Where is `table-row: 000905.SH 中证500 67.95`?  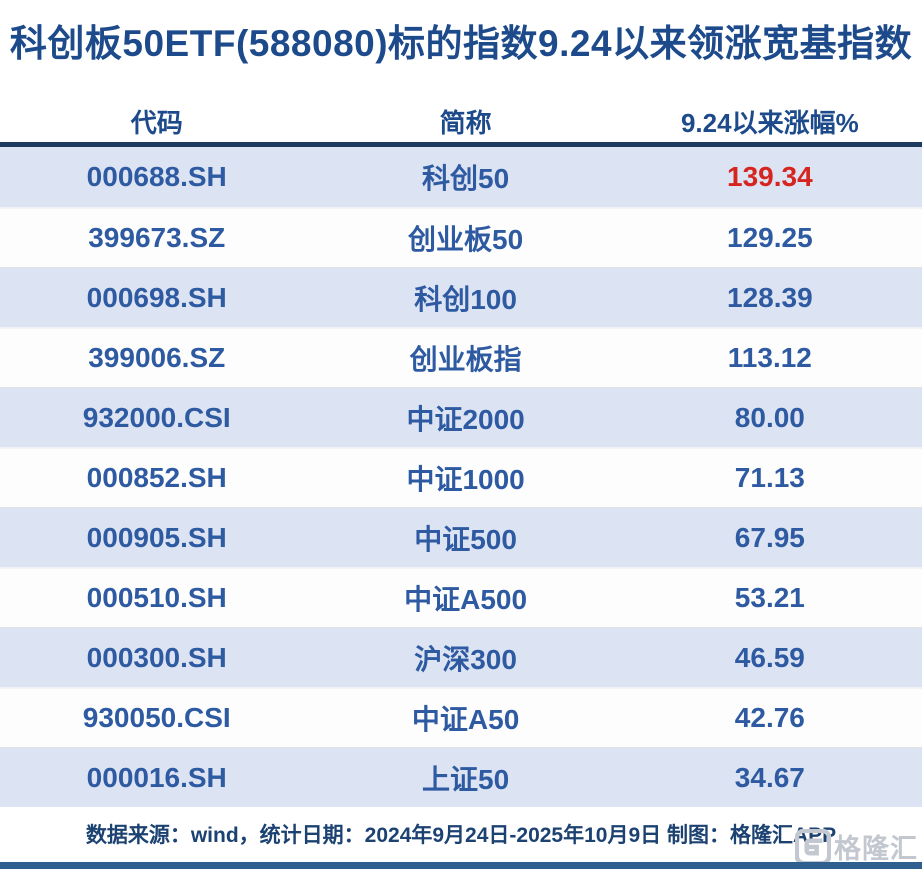 table-row: 000905.SH 中证500 67.95 is located at coordinates (461, 537).